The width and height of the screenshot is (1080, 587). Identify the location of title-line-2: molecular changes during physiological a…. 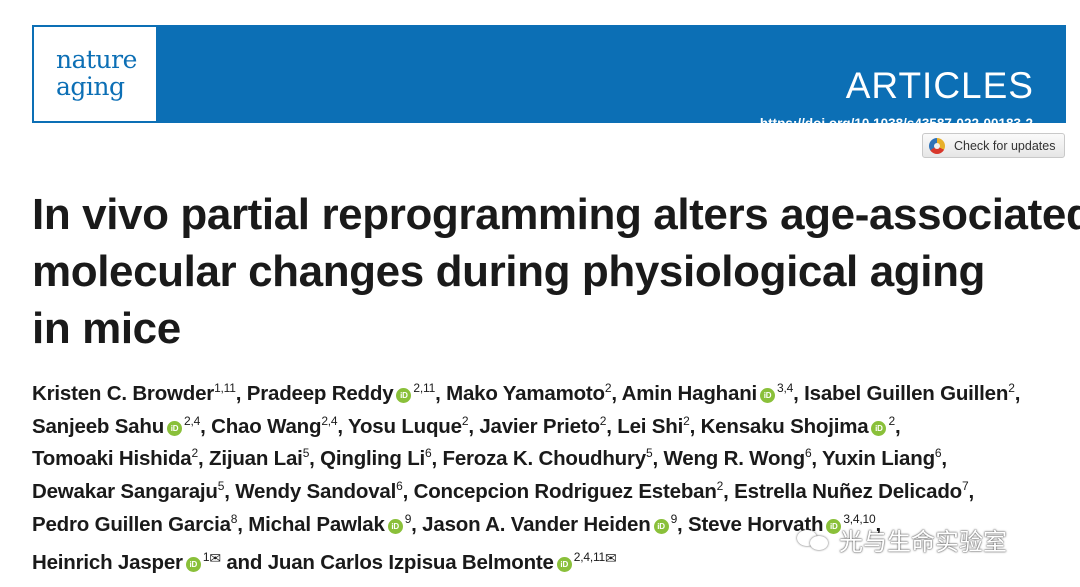
(509, 271).